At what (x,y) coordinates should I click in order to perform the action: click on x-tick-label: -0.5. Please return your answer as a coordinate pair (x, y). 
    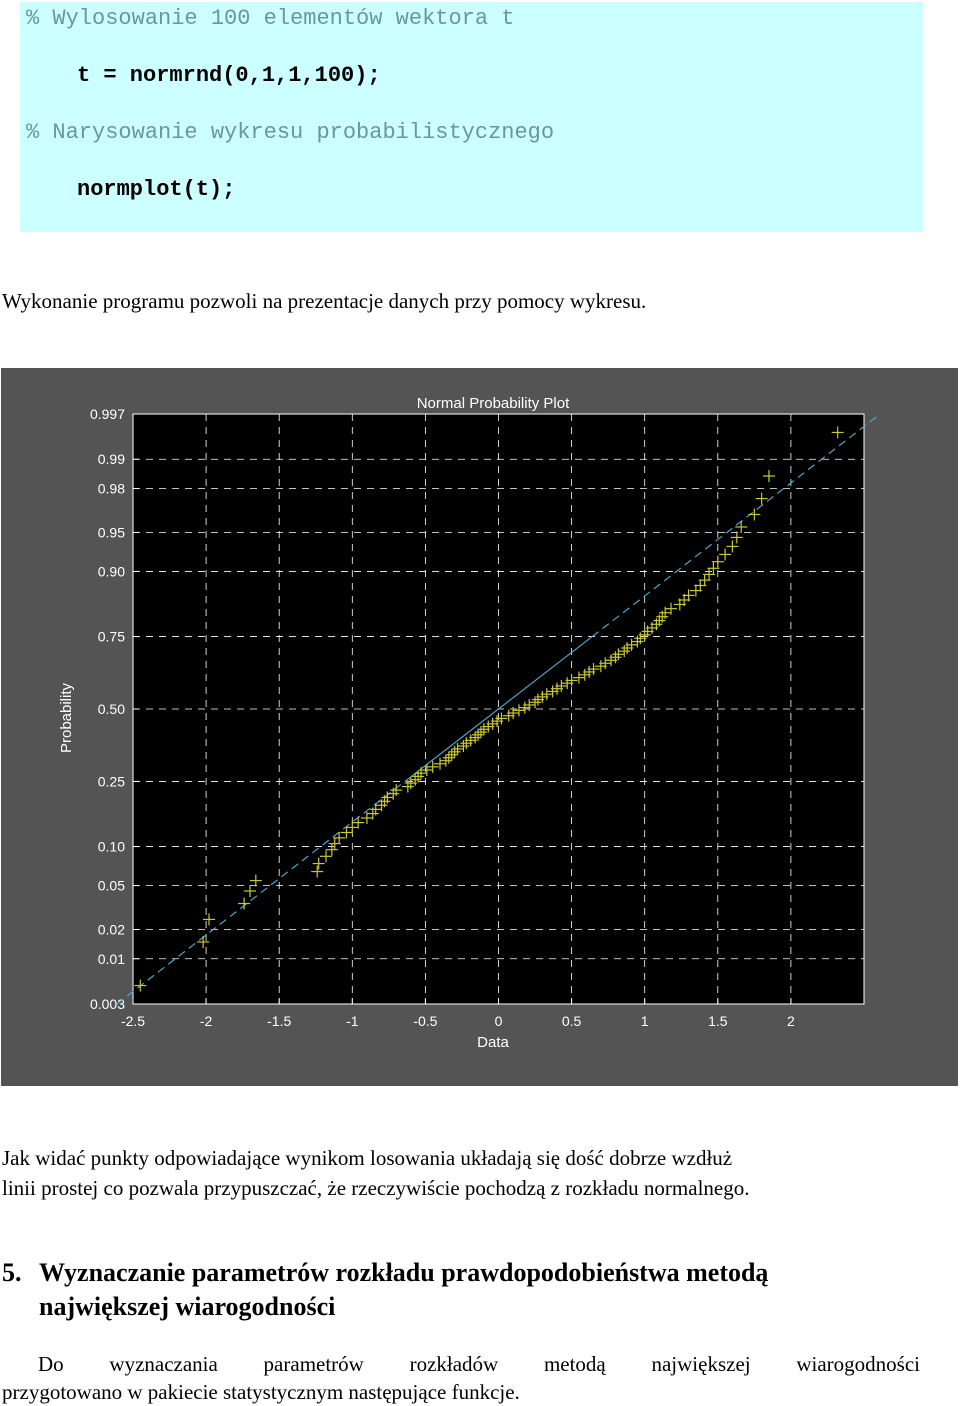
    Looking at the image, I should click on (425, 1021).